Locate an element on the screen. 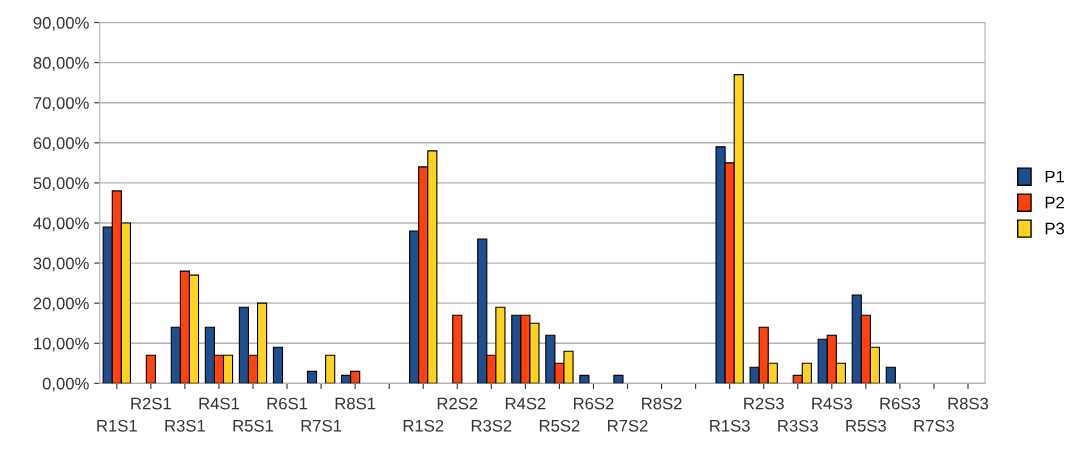 This screenshot has width=1073, height=451. x-tick-label: R8S3 is located at coordinates (968, 403).